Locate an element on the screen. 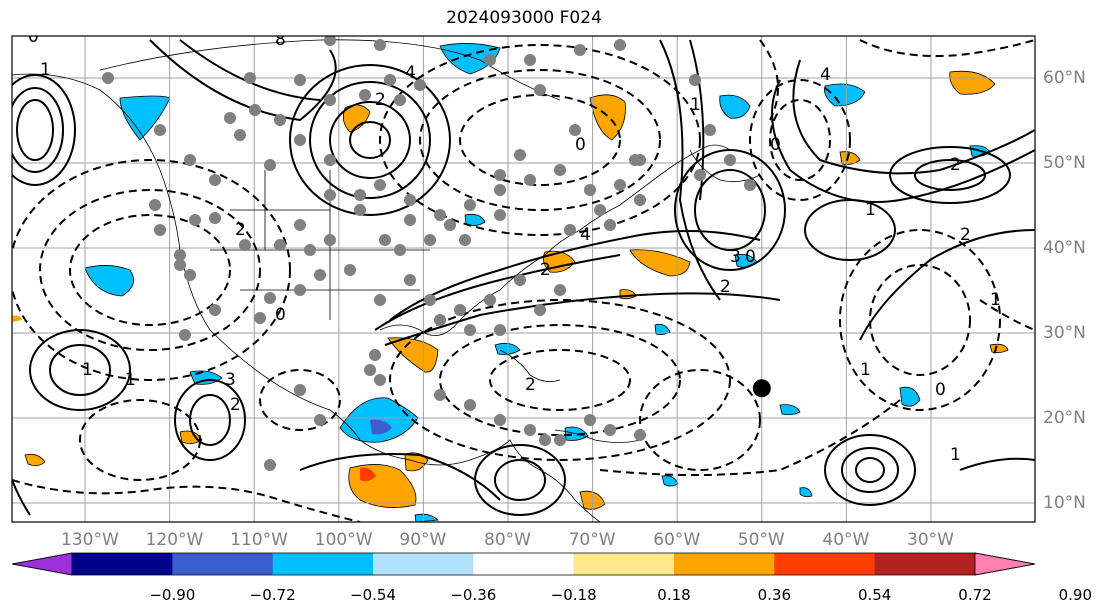 This screenshot has width=1105, height=615. colorbar-extend-high is located at coordinates (1005, 564).